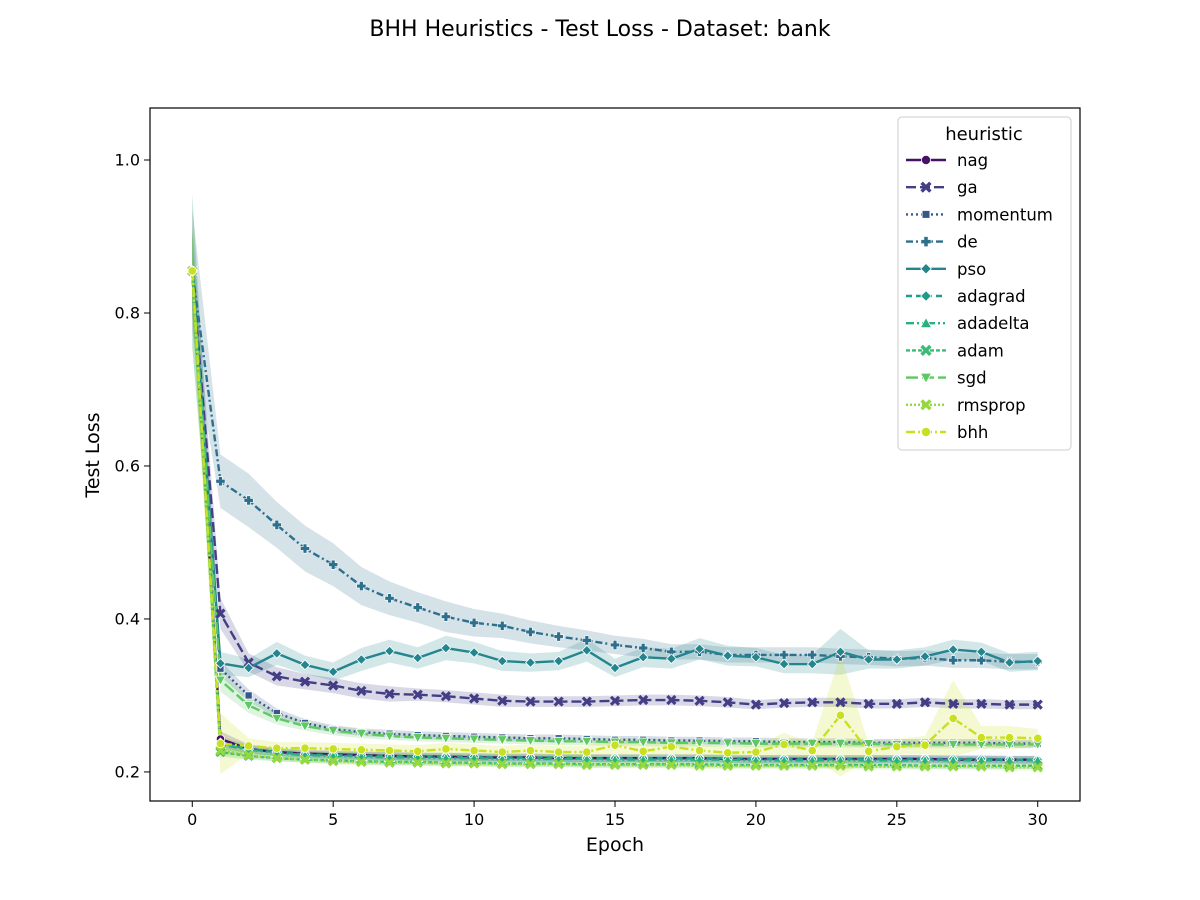  Describe the element at coordinates (980, 350) in the screenshot. I see `legend-label-adam: adam` at that location.